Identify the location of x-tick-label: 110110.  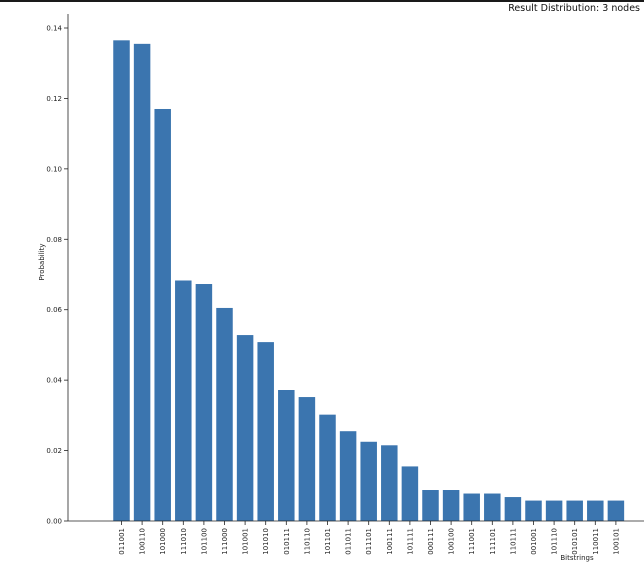
(307, 541).